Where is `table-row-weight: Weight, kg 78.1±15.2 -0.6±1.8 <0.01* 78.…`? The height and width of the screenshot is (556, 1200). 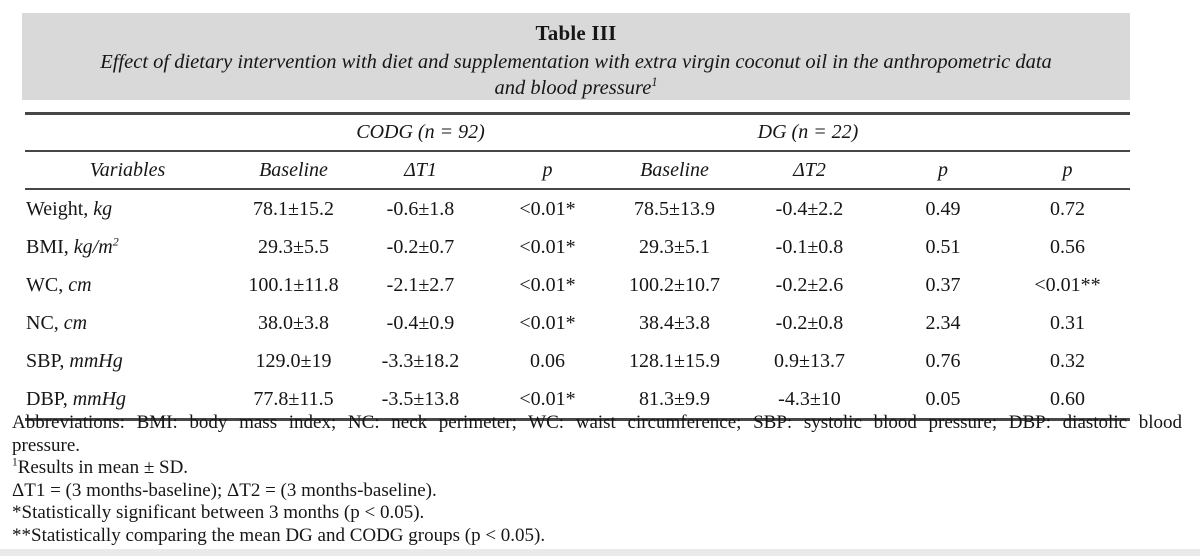
table-row-weight: Weight, kg 78.1±15.2 -0.6±1.8 <0.01* 78.… is located at coordinates (577, 208).